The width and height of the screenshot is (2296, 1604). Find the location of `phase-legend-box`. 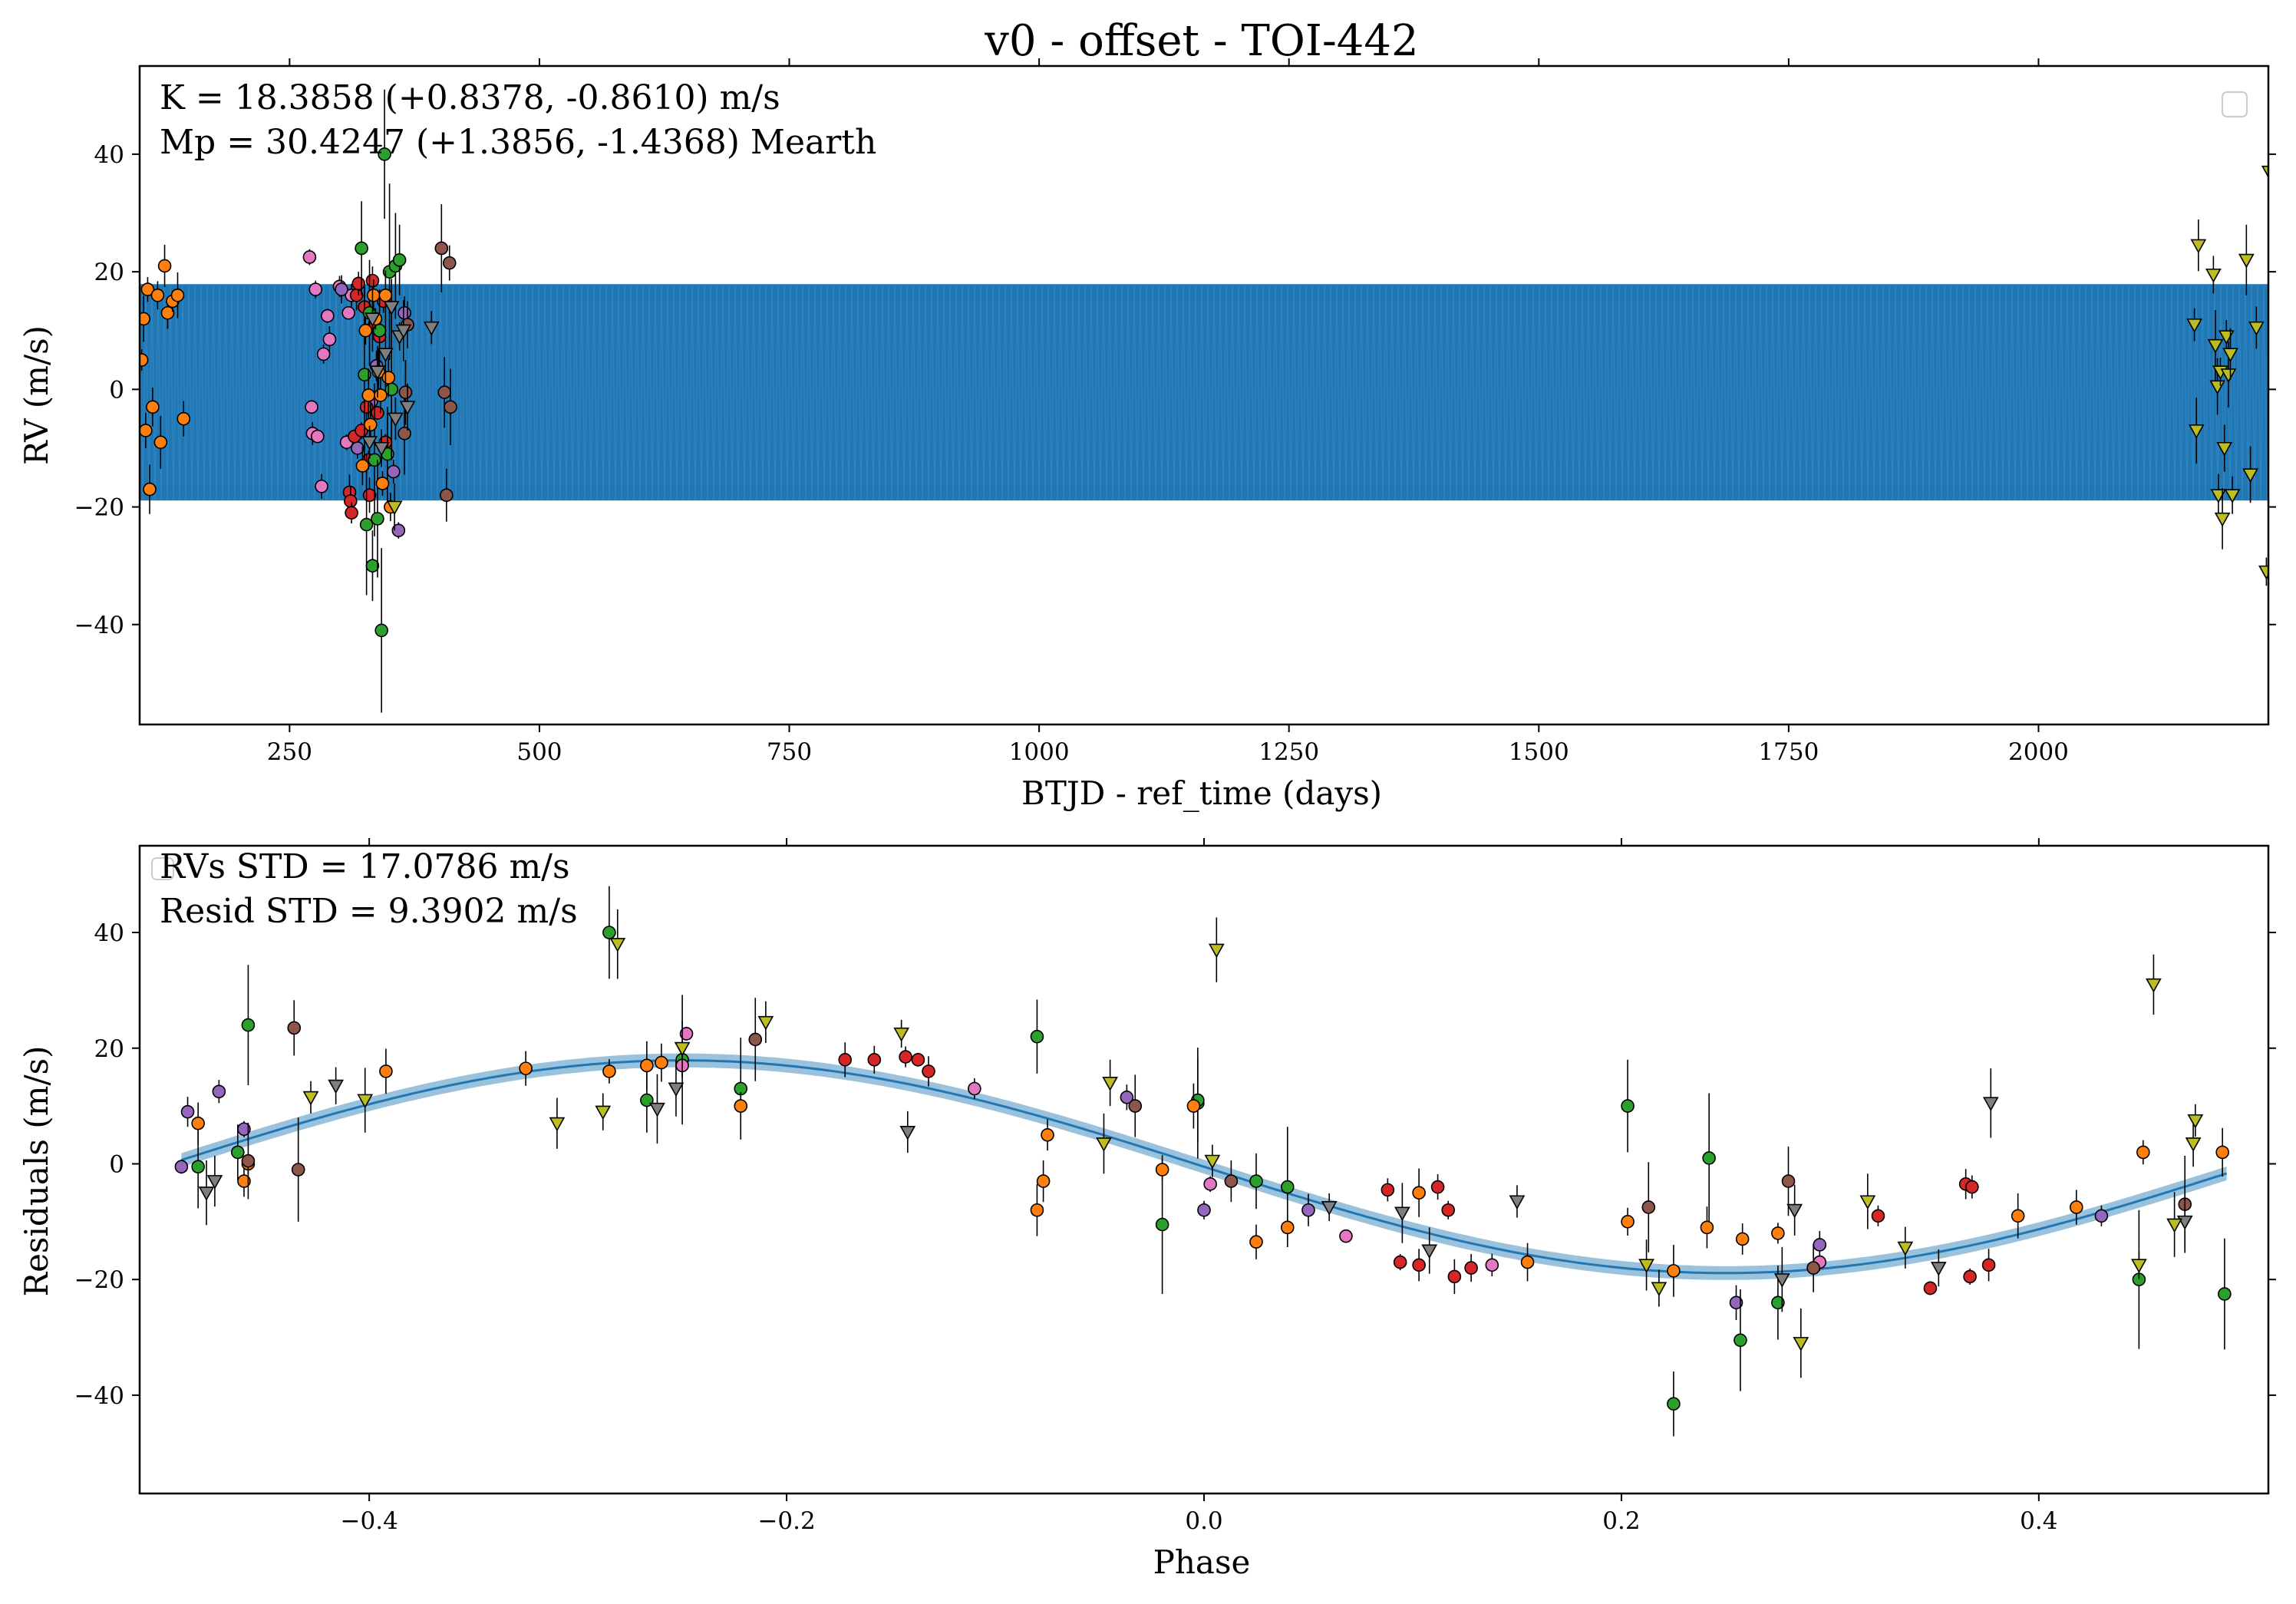

phase-legend-box is located at coordinates (162, 868).